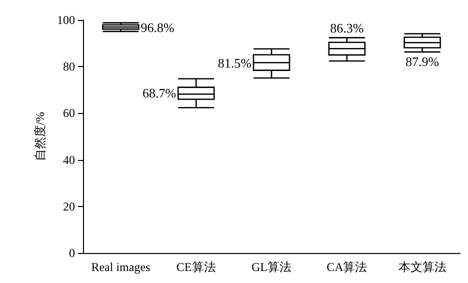 Image resolution: width=468 pixels, height=283 pixels. What do you see at coordinates (423, 61) in the screenshot?
I see `annotation: 87.9%` at bounding box center [423, 61].